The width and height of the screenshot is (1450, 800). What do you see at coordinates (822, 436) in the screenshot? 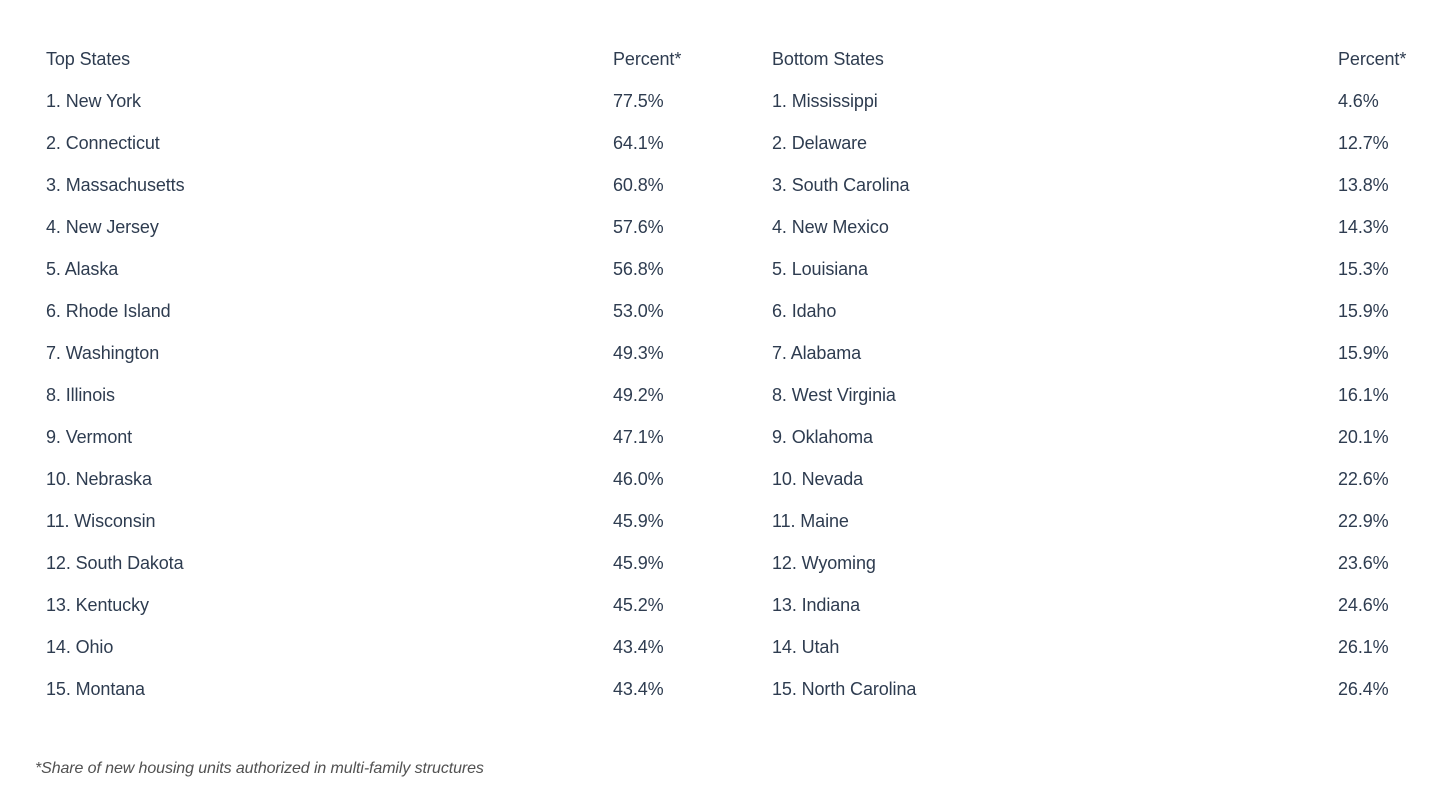
I see `state-cell: 9. Oklahoma` at bounding box center [822, 436].